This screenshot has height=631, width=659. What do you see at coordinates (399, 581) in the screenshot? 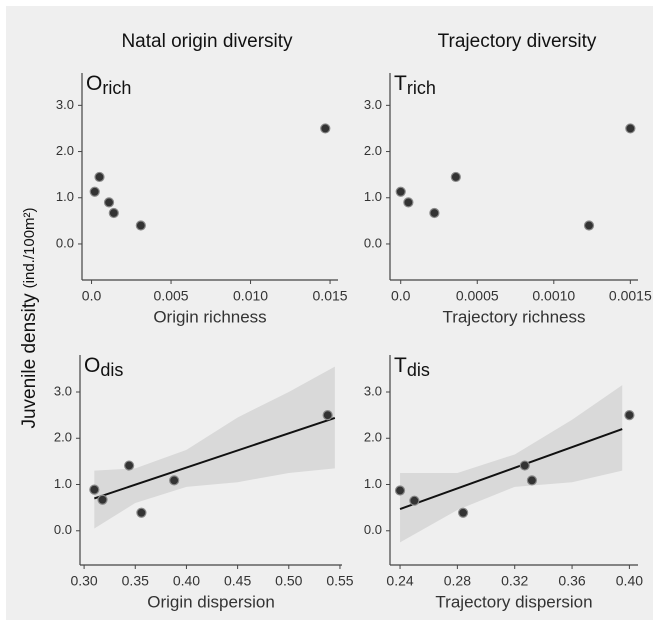
I see `x-tick-label: 0.24` at bounding box center [399, 581].